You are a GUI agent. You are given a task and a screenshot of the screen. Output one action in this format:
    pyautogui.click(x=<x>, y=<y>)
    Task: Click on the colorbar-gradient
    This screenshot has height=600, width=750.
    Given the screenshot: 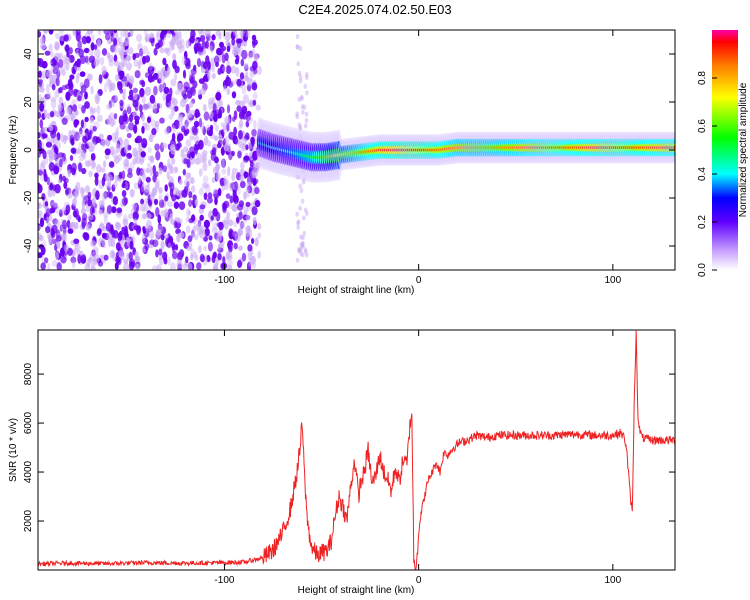 What is the action you would take?
    pyautogui.click(x=725, y=150)
    